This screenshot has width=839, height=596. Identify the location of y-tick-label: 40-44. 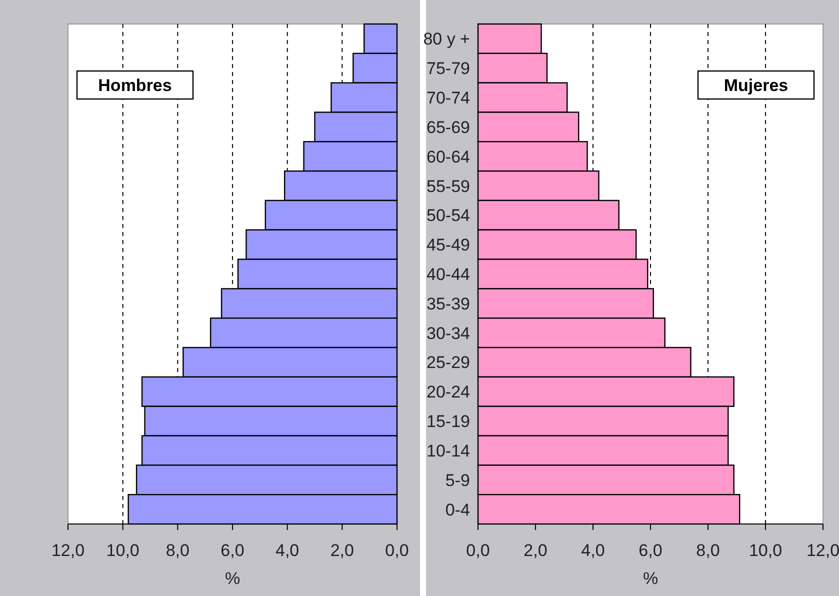
(448, 274).